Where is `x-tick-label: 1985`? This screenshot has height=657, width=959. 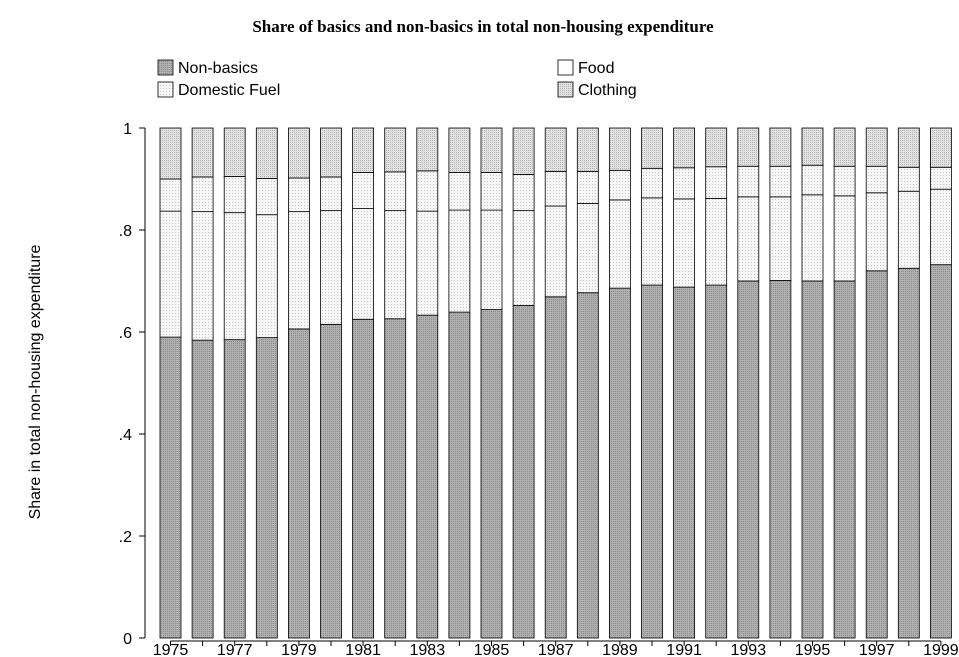 x-tick-label: 1985 is located at coordinates (492, 649).